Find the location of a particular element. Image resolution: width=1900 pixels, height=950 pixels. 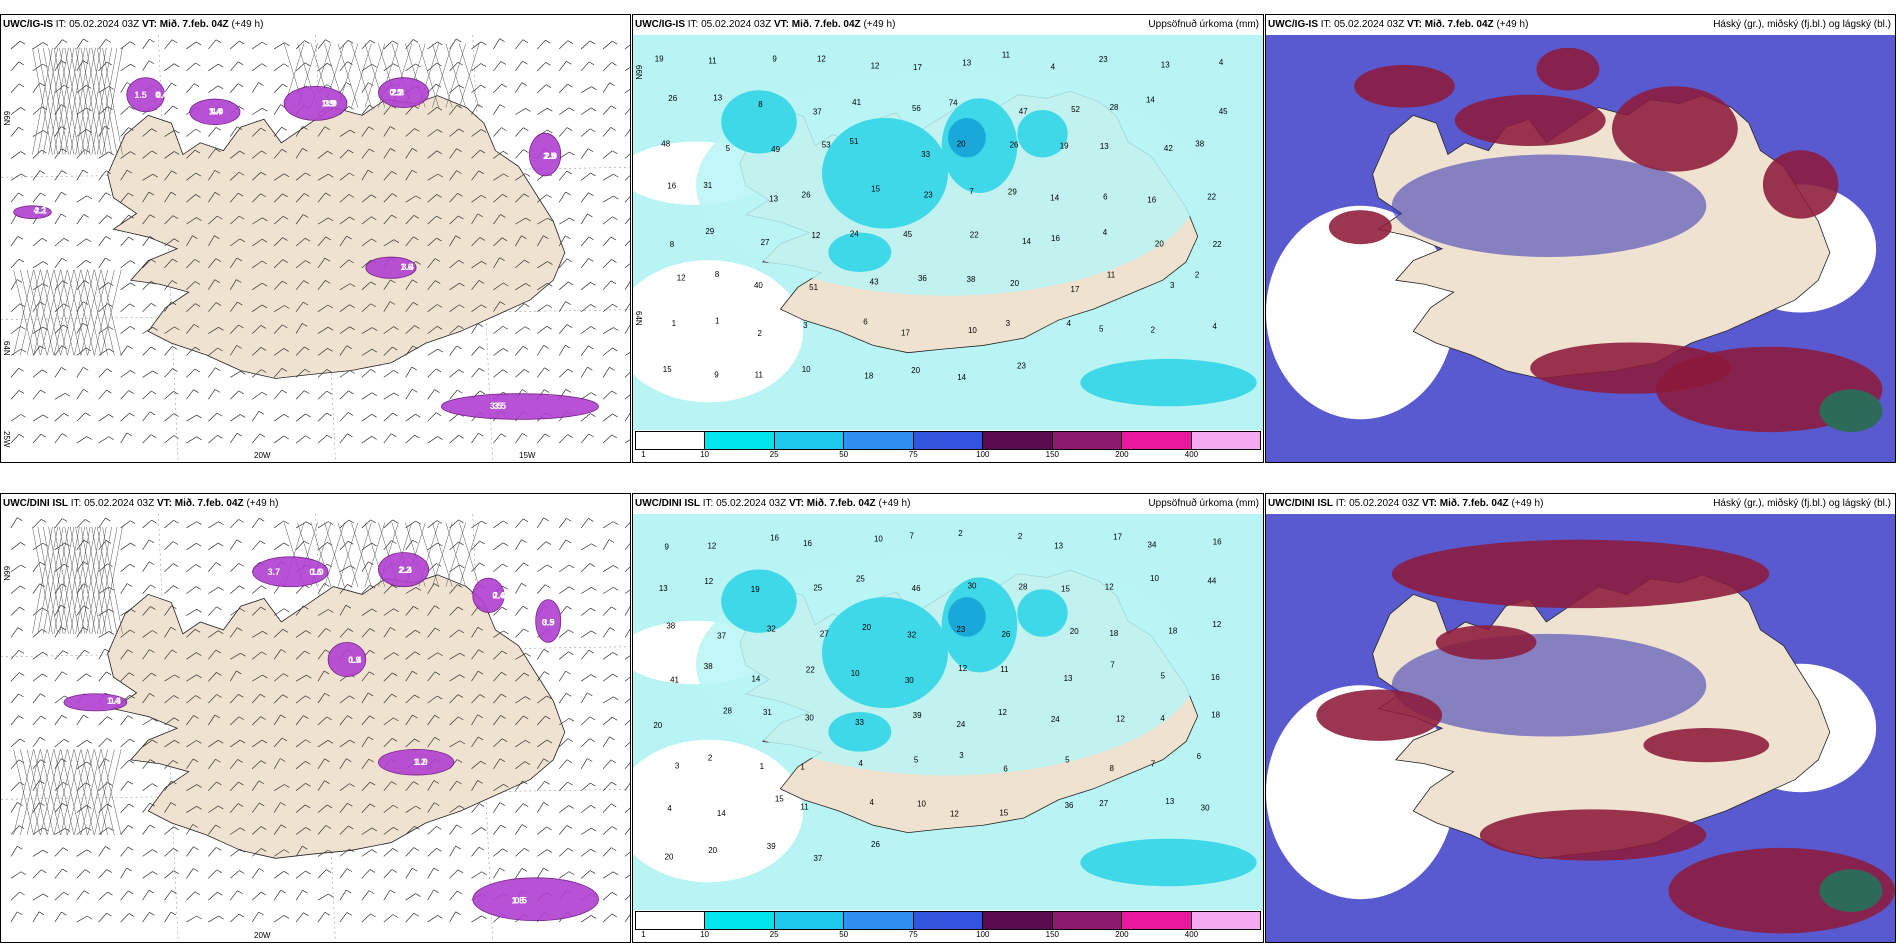

precip-value-label: 2.3 is located at coordinates (398, 93).